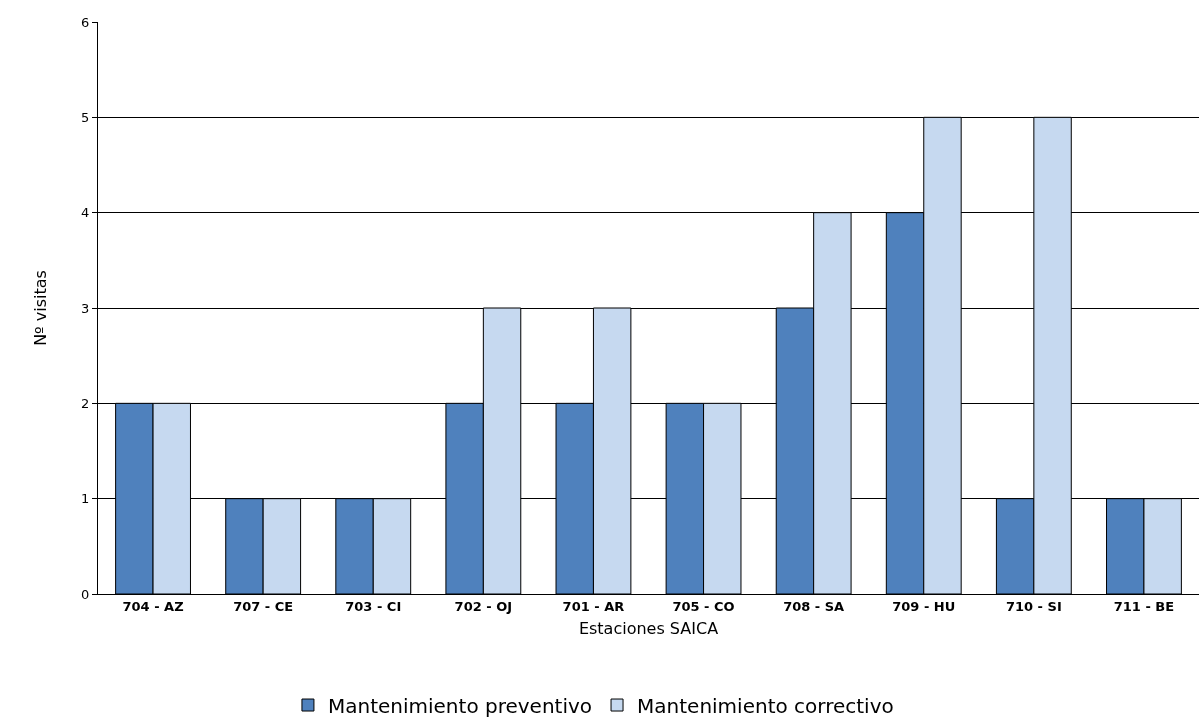 This screenshot has width=1201, height=727. I want to click on y-tick-label: 2, so click(85, 403).